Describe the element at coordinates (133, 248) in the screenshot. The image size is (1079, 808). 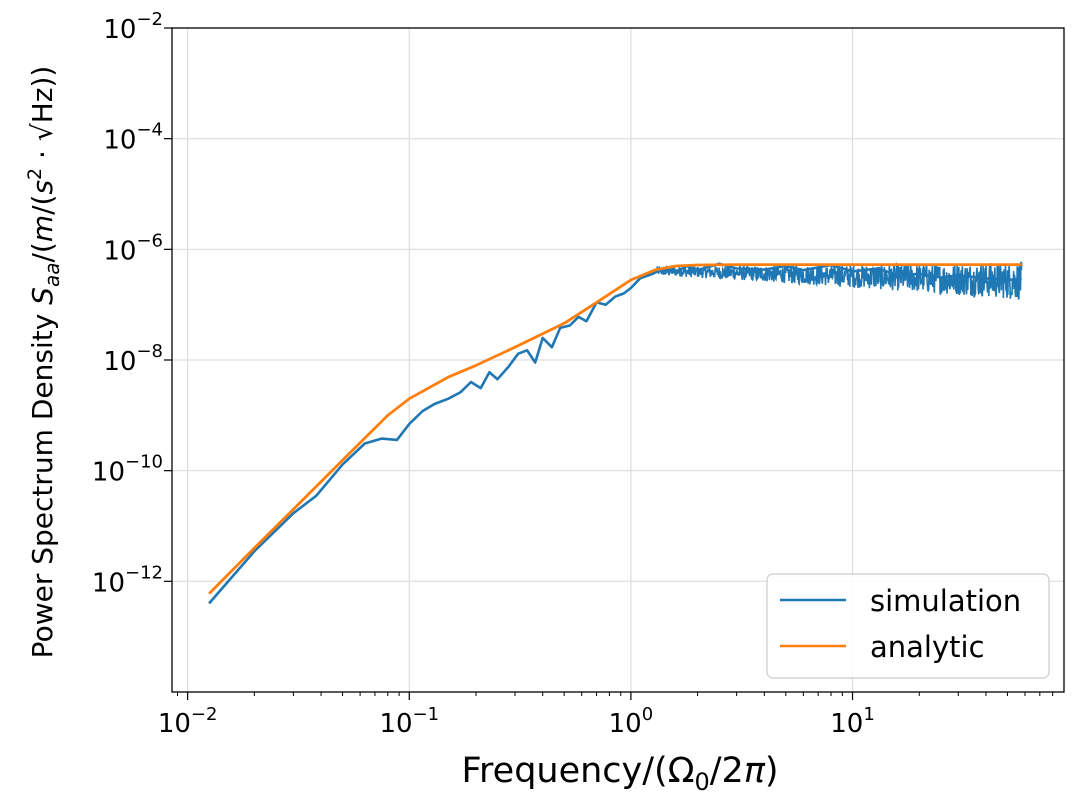
I see `y-tick-label: 10⁻⁶` at that location.